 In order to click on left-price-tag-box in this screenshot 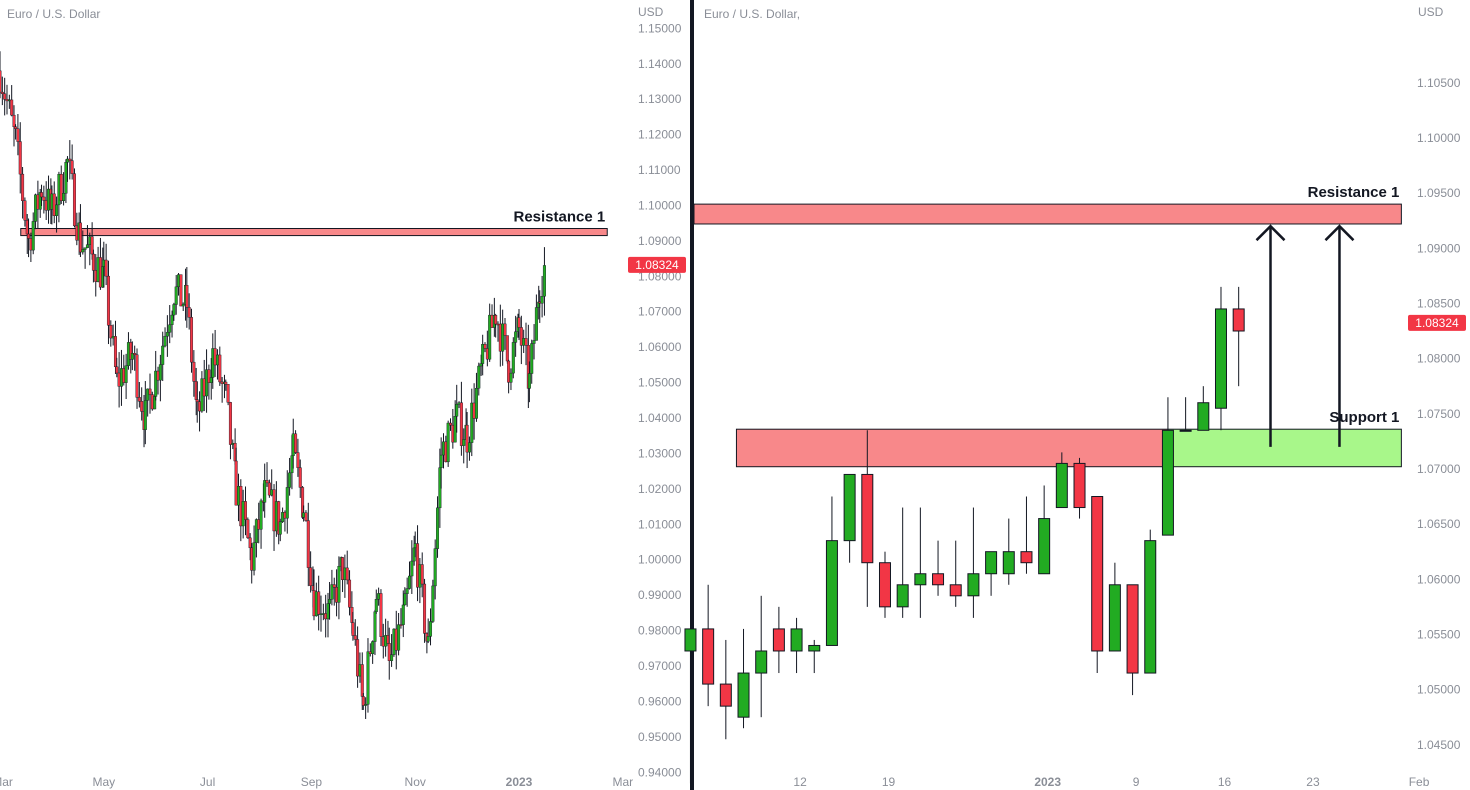, I will do `click(657, 264)`.